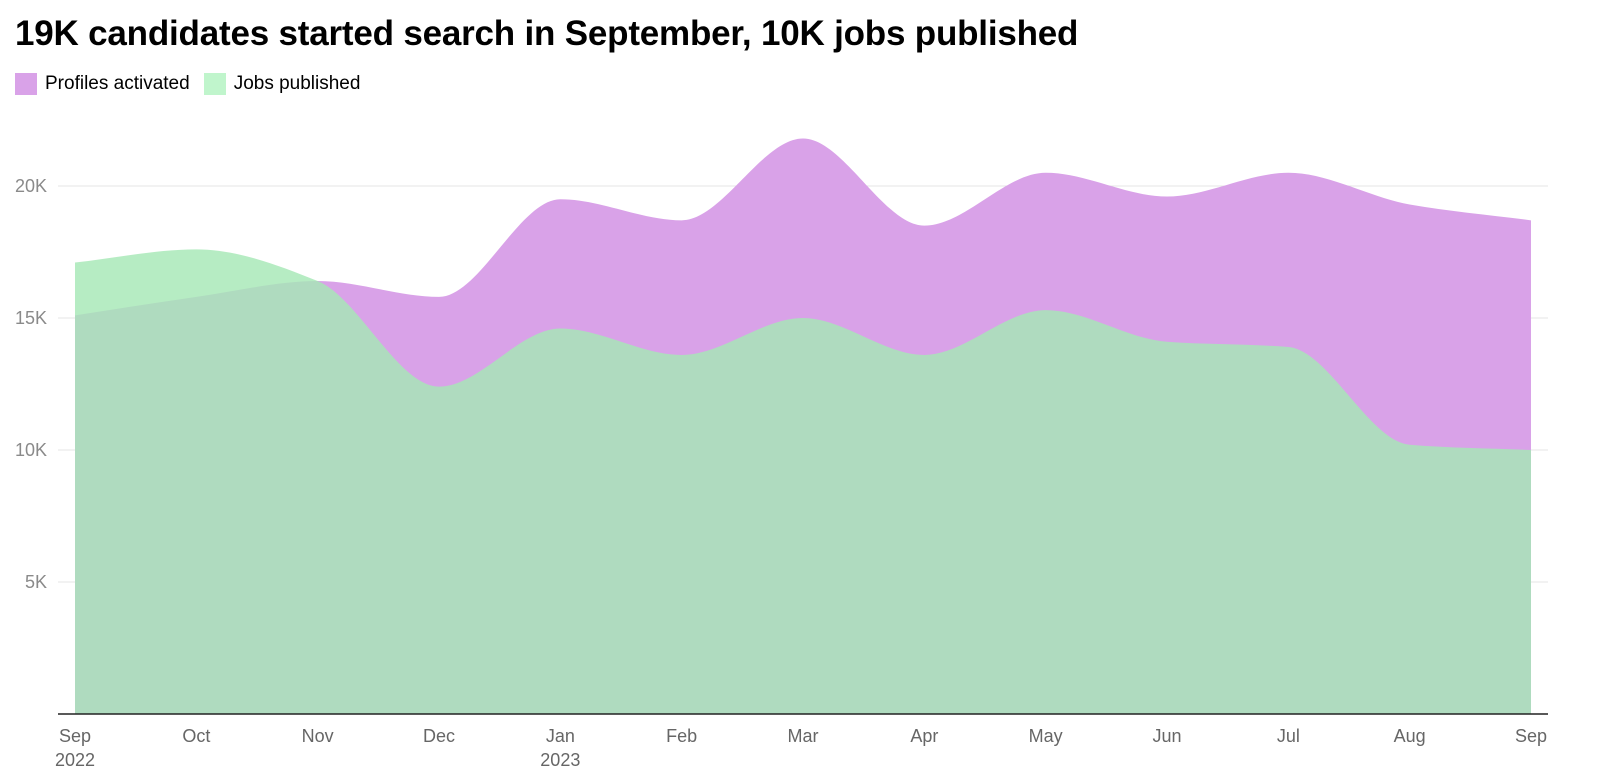  Describe the element at coordinates (31, 318) in the screenshot. I see `y-tick-label: 15K` at that location.